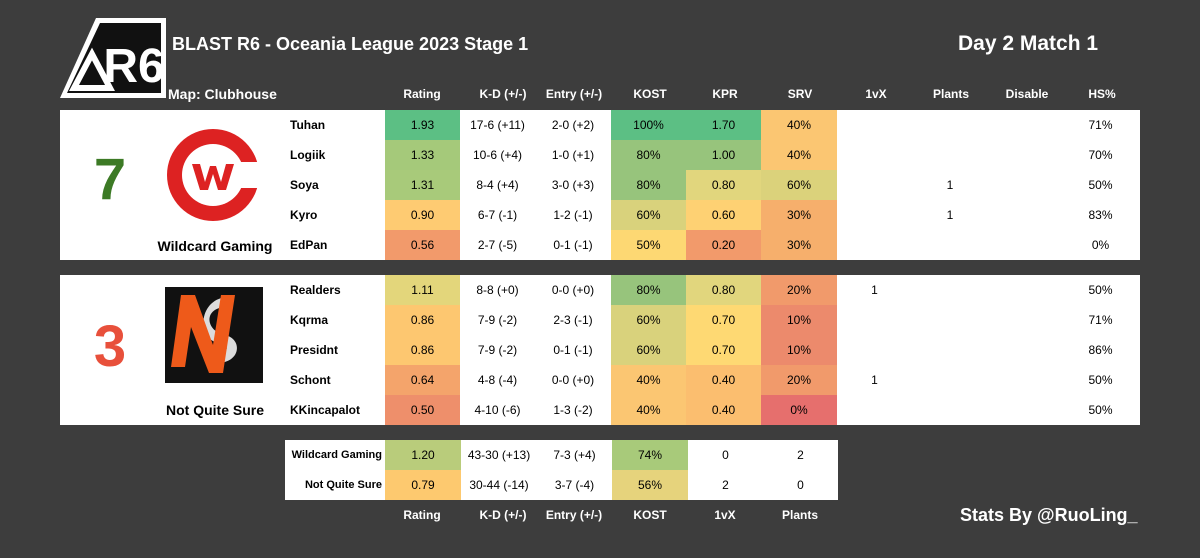 The height and width of the screenshot is (558, 1200). What do you see at coordinates (497, 380) in the screenshot?
I see `stat-kd: 4-8 (-4)` at bounding box center [497, 380].